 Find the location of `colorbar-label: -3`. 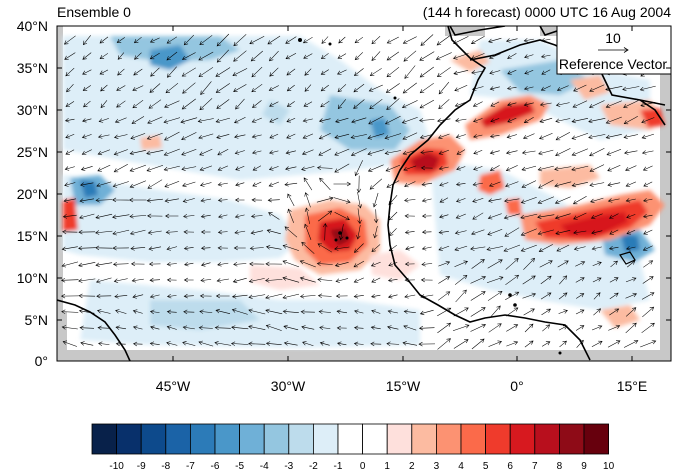

colorbar-label: -3 is located at coordinates (288, 466).